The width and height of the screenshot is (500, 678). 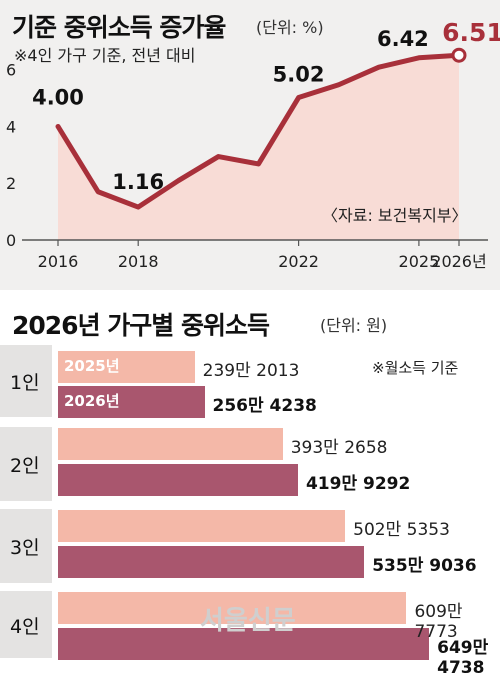 What do you see at coordinates (264, 406) in the screenshot?
I see `value-label-2026: 256만 4238` at bounding box center [264, 406].